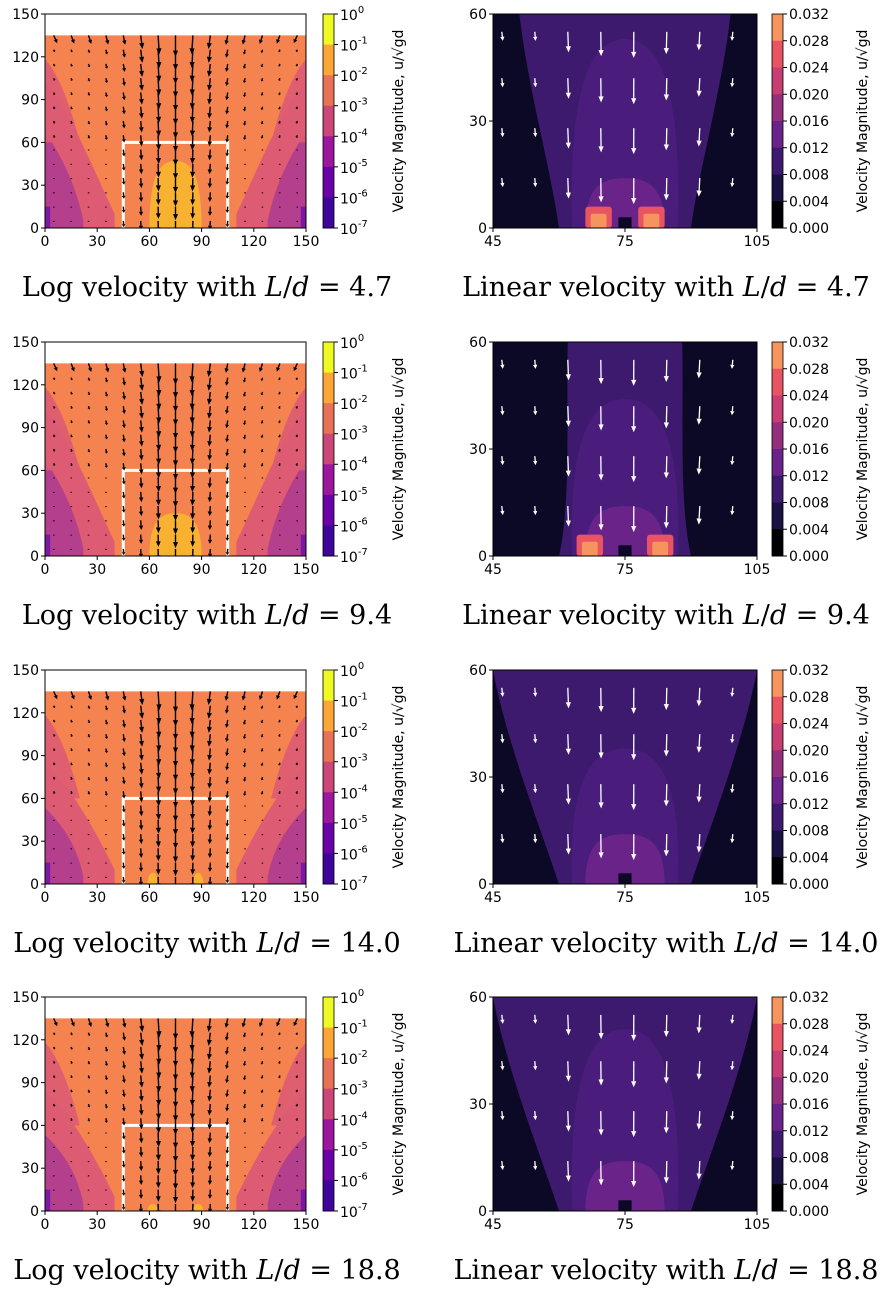  What do you see at coordinates (244, 67) in the screenshot?
I see `vector-11-11-head` at bounding box center [244, 67].